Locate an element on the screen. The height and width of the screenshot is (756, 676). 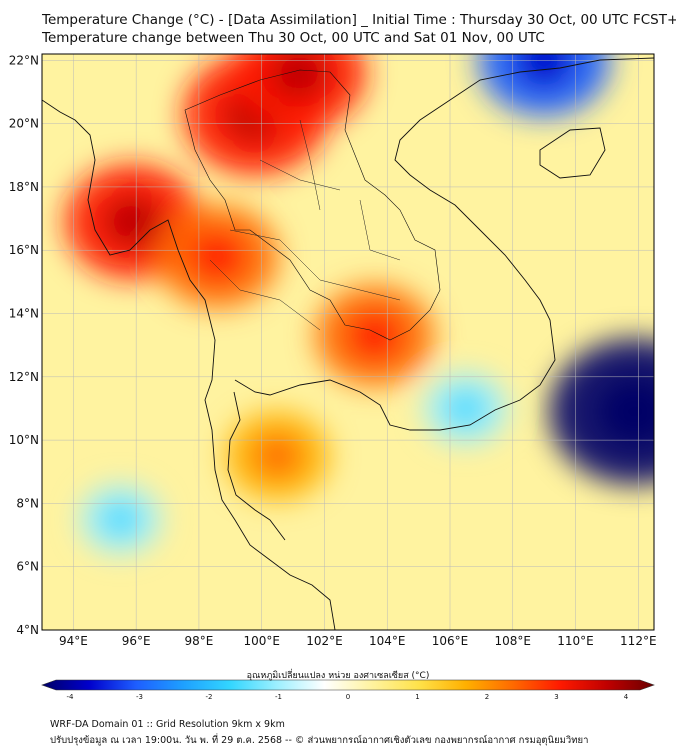
lat-tick-label: 10°N is located at coordinates (24, 440).